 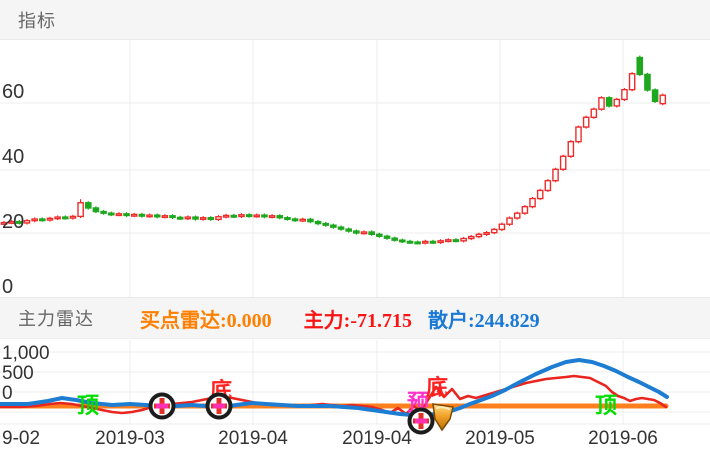 I want to click on y-axis-label: 20, so click(x=13, y=222).